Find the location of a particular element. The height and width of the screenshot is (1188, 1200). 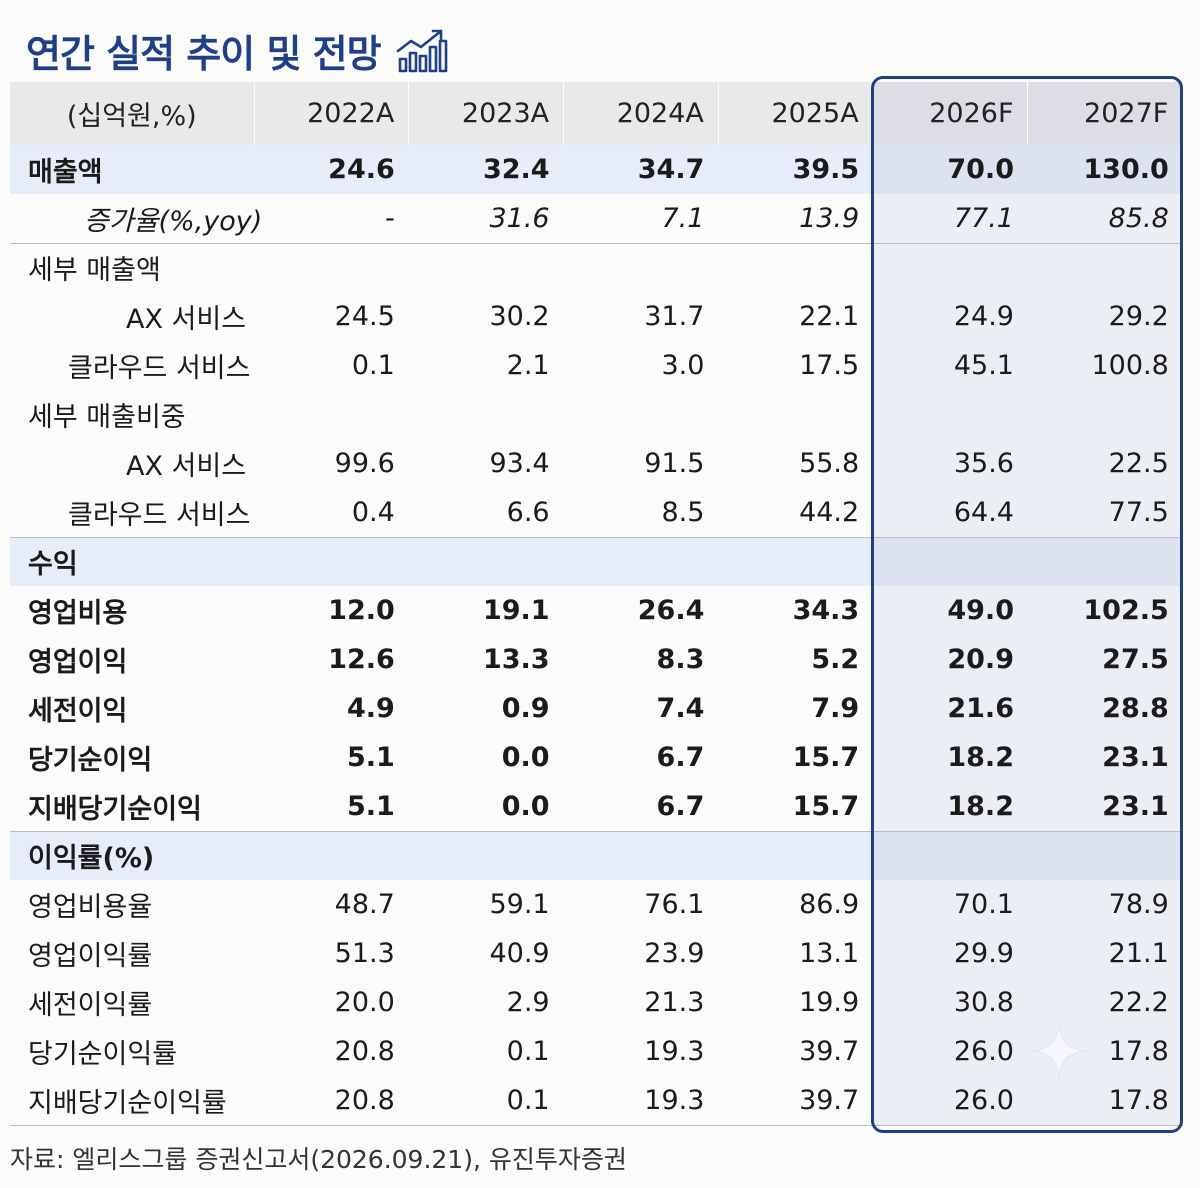

table-row: 클라우드 서비스 0.1 2.1 3.0 17.5 45.1 100.8 is located at coordinates (596, 365).